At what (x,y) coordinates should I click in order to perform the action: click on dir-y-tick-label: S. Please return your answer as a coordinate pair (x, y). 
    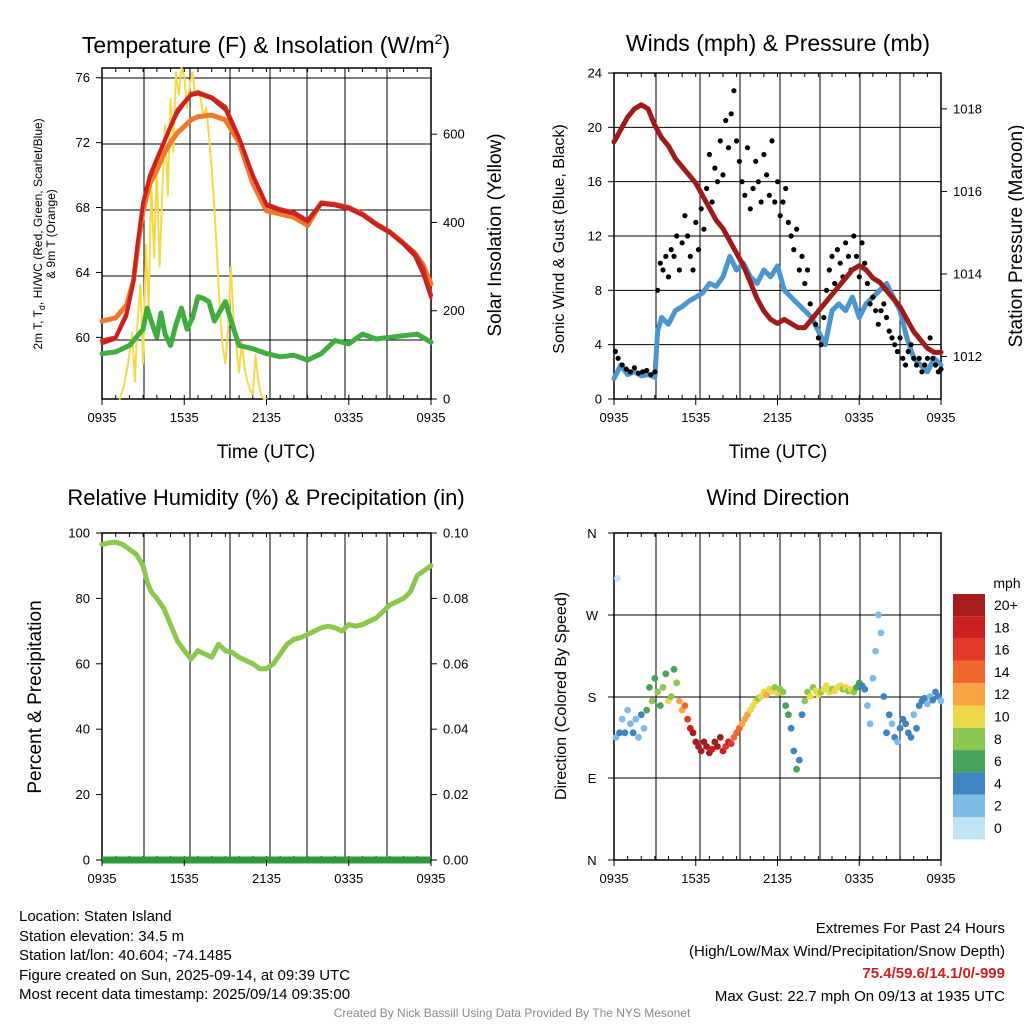
    Looking at the image, I should click on (592, 697).